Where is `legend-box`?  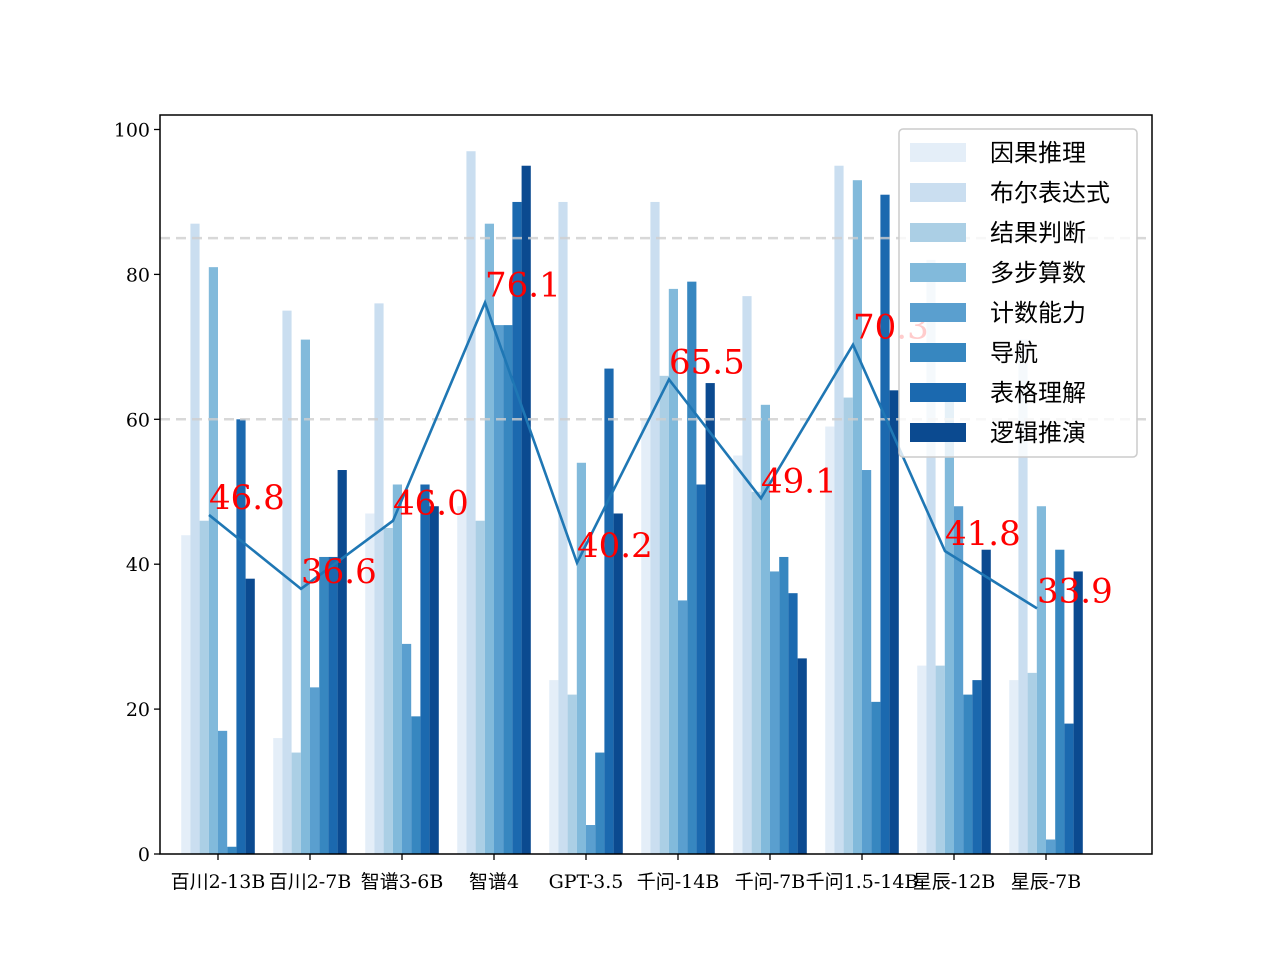
legend-box is located at coordinates (1018, 293).